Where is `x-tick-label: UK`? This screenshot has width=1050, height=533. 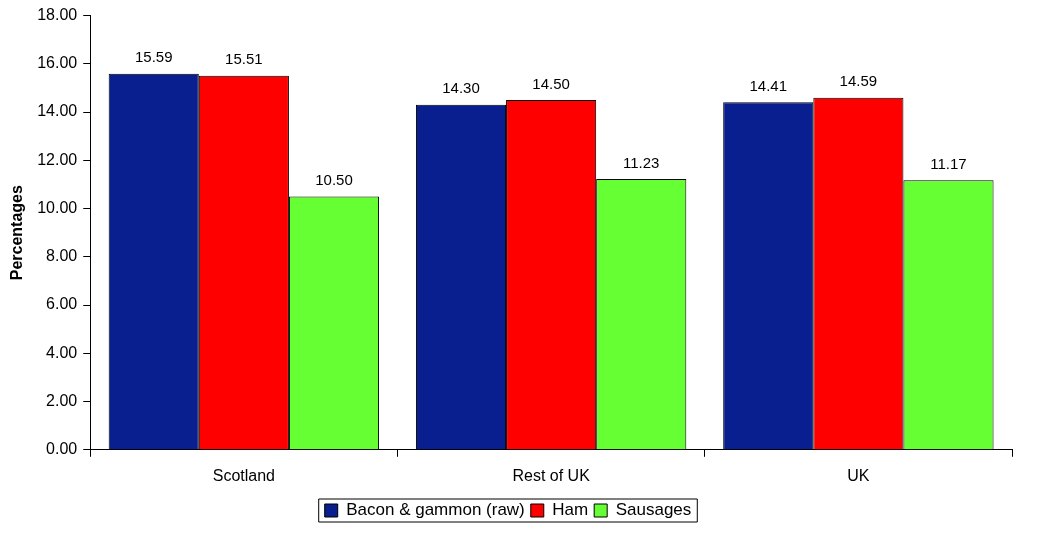
x-tick-label: UK is located at coordinates (858, 475).